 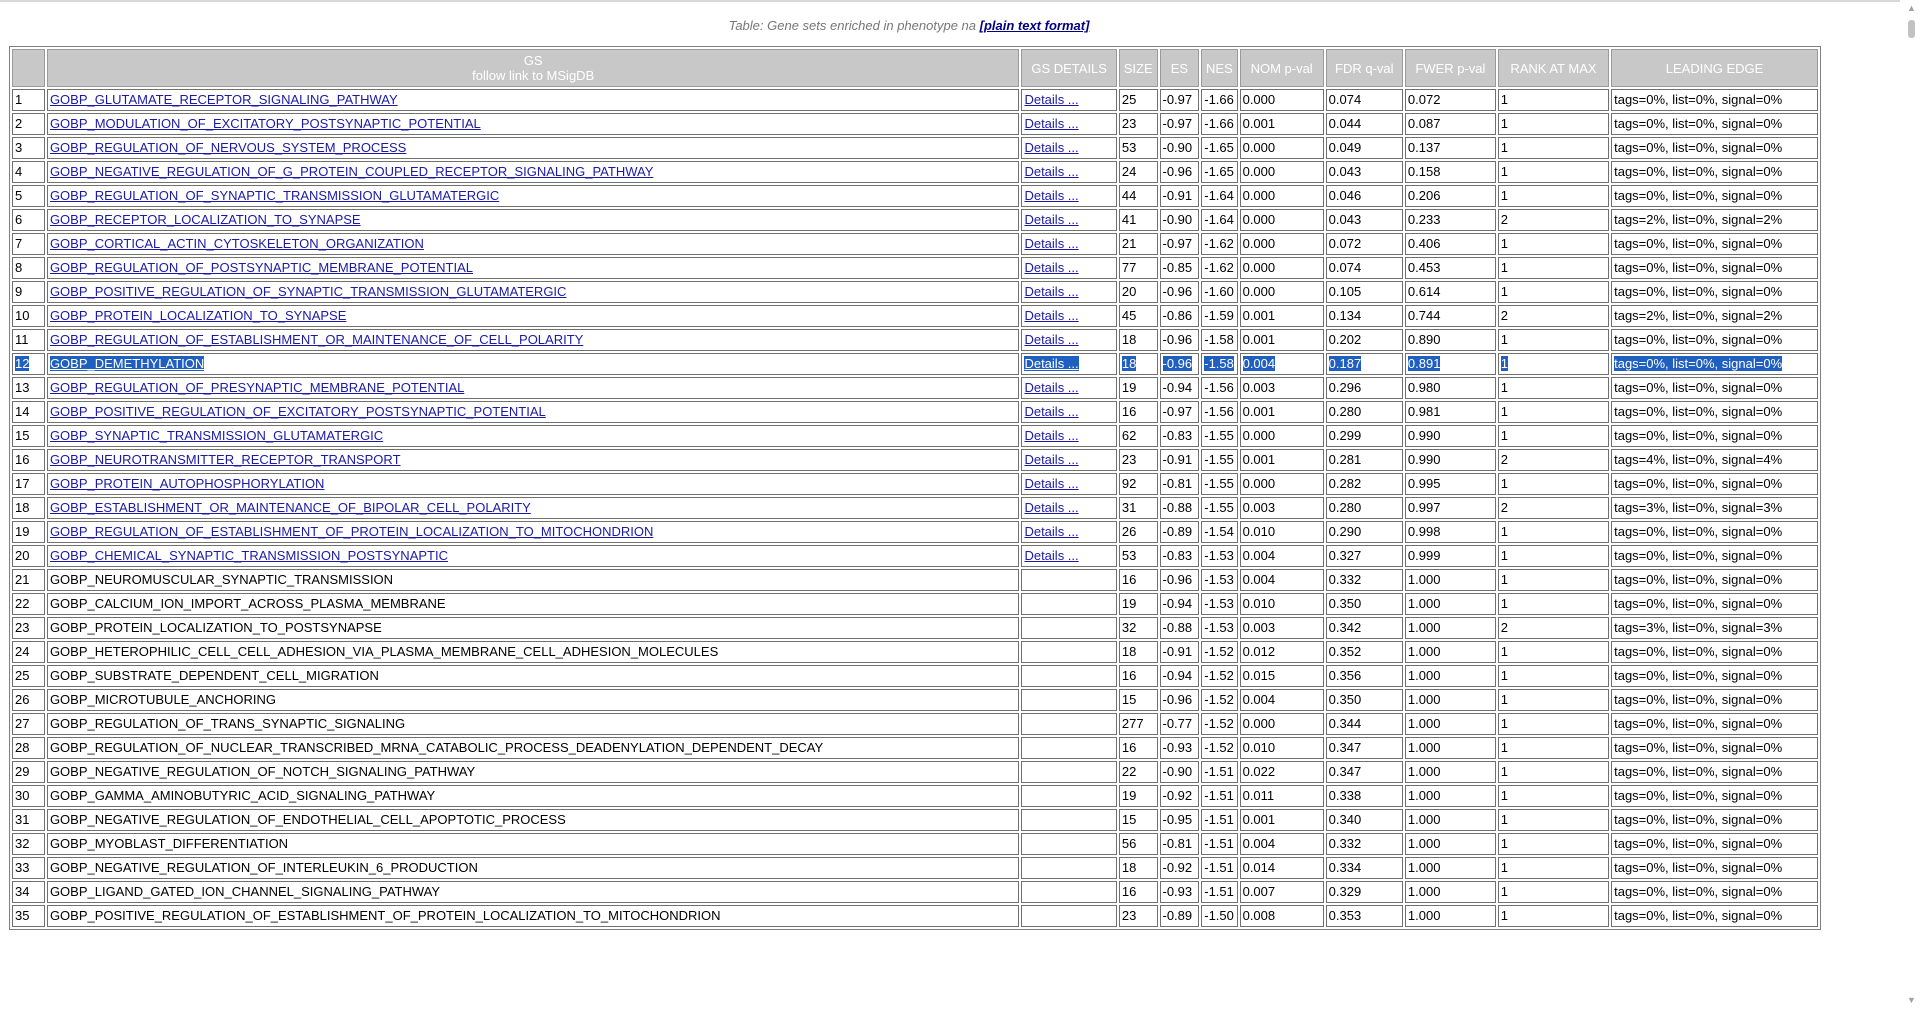 What do you see at coordinates (1034, 25) in the screenshot?
I see `plain-text-format-link: [plain text format]` at bounding box center [1034, 25].